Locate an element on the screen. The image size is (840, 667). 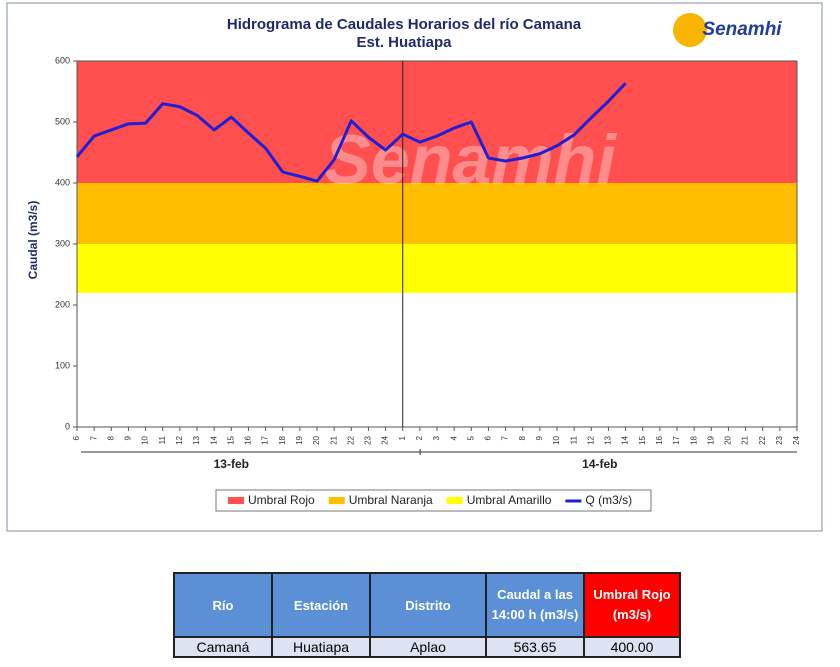
cell: Aplao is located at coordinates (428, 647).